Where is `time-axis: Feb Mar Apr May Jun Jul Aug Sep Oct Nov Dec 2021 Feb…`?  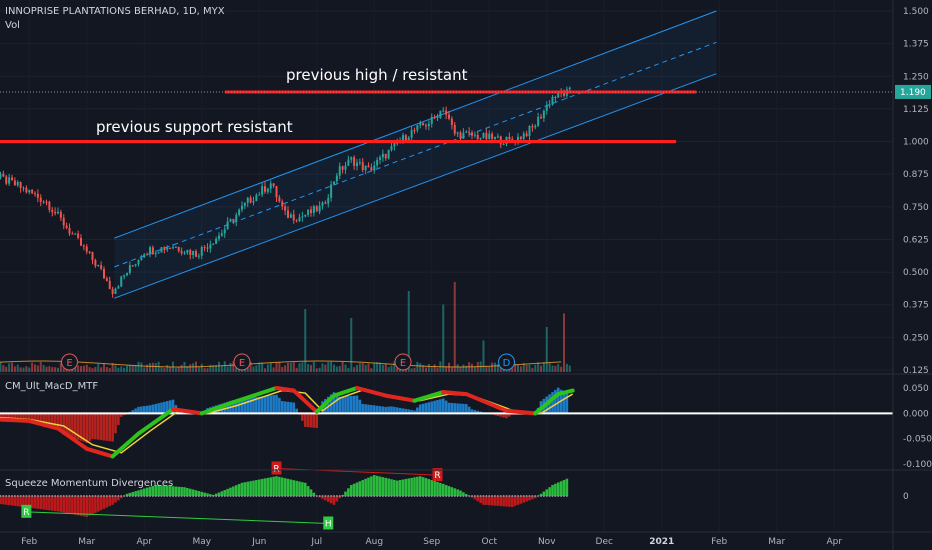 time-axis: Feb Mar Apr May Jun Jul Aug Sep Oct Nov Dec 2021 Feb… is located at coordinates (431, 542).